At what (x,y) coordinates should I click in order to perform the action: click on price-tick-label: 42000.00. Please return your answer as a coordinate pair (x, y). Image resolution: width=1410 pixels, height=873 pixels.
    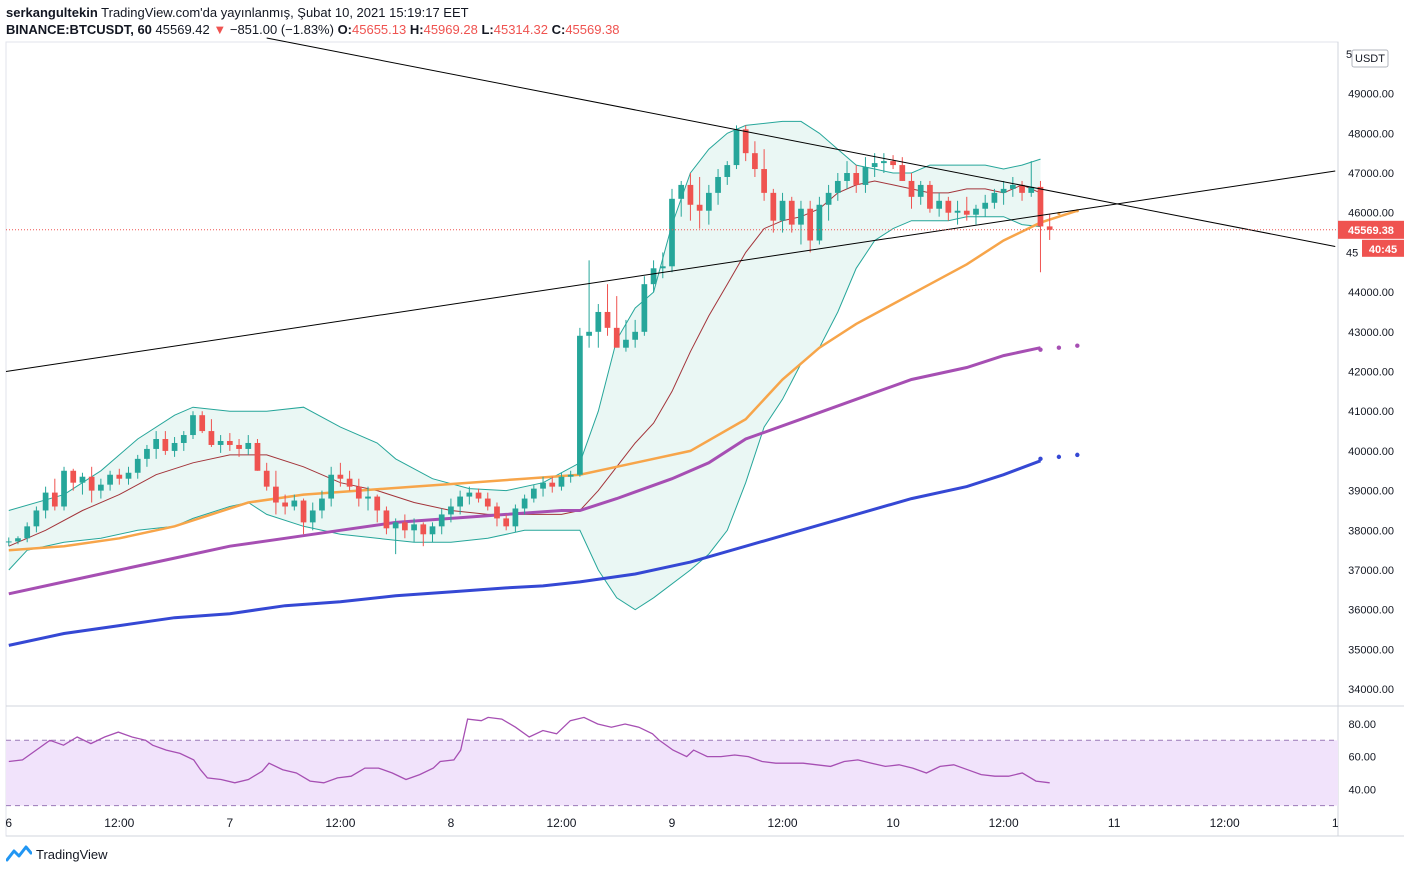
    Looking at the image, I should click on (1371, 373).